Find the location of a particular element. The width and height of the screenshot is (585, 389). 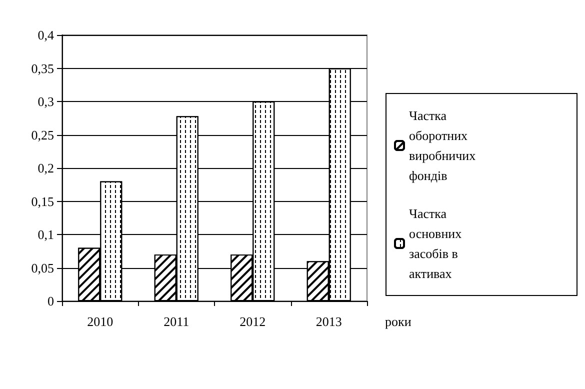

x-tick-label: 2013 is located at coordinates (329, 321).